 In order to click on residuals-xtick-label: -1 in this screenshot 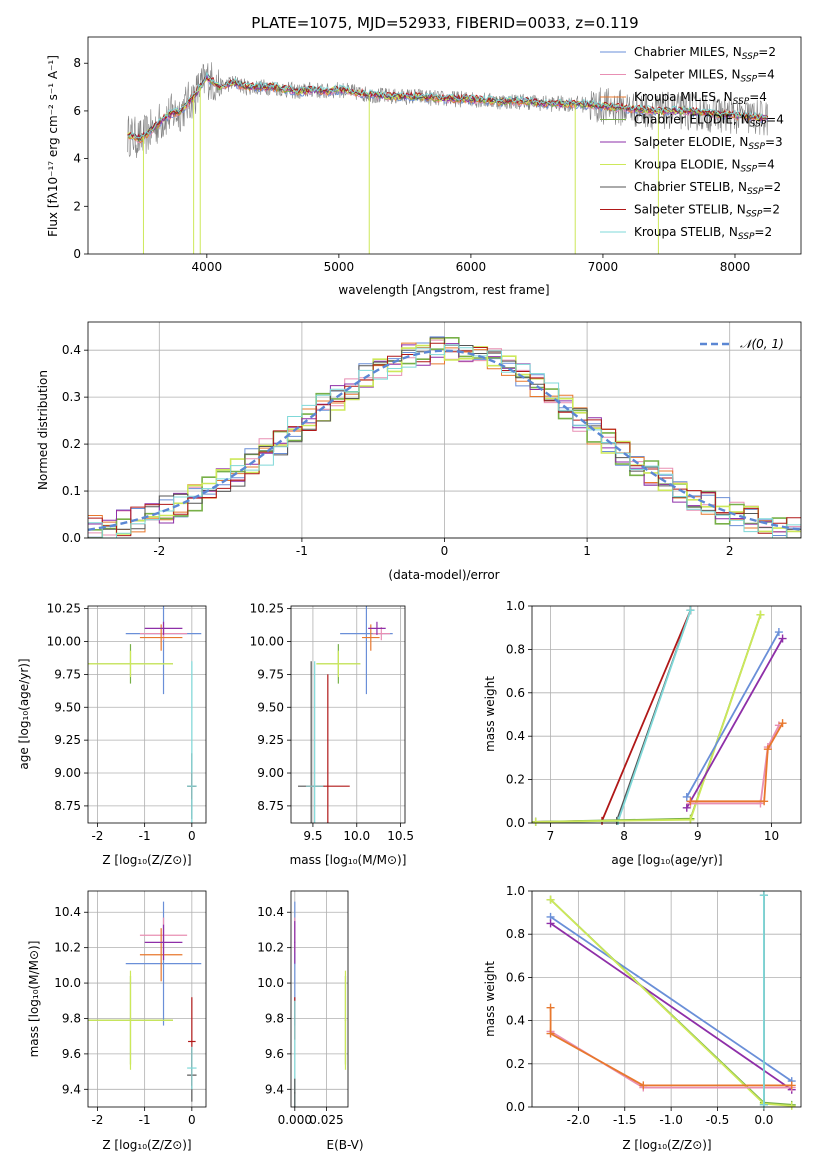, I will do `click(302, 551)`.